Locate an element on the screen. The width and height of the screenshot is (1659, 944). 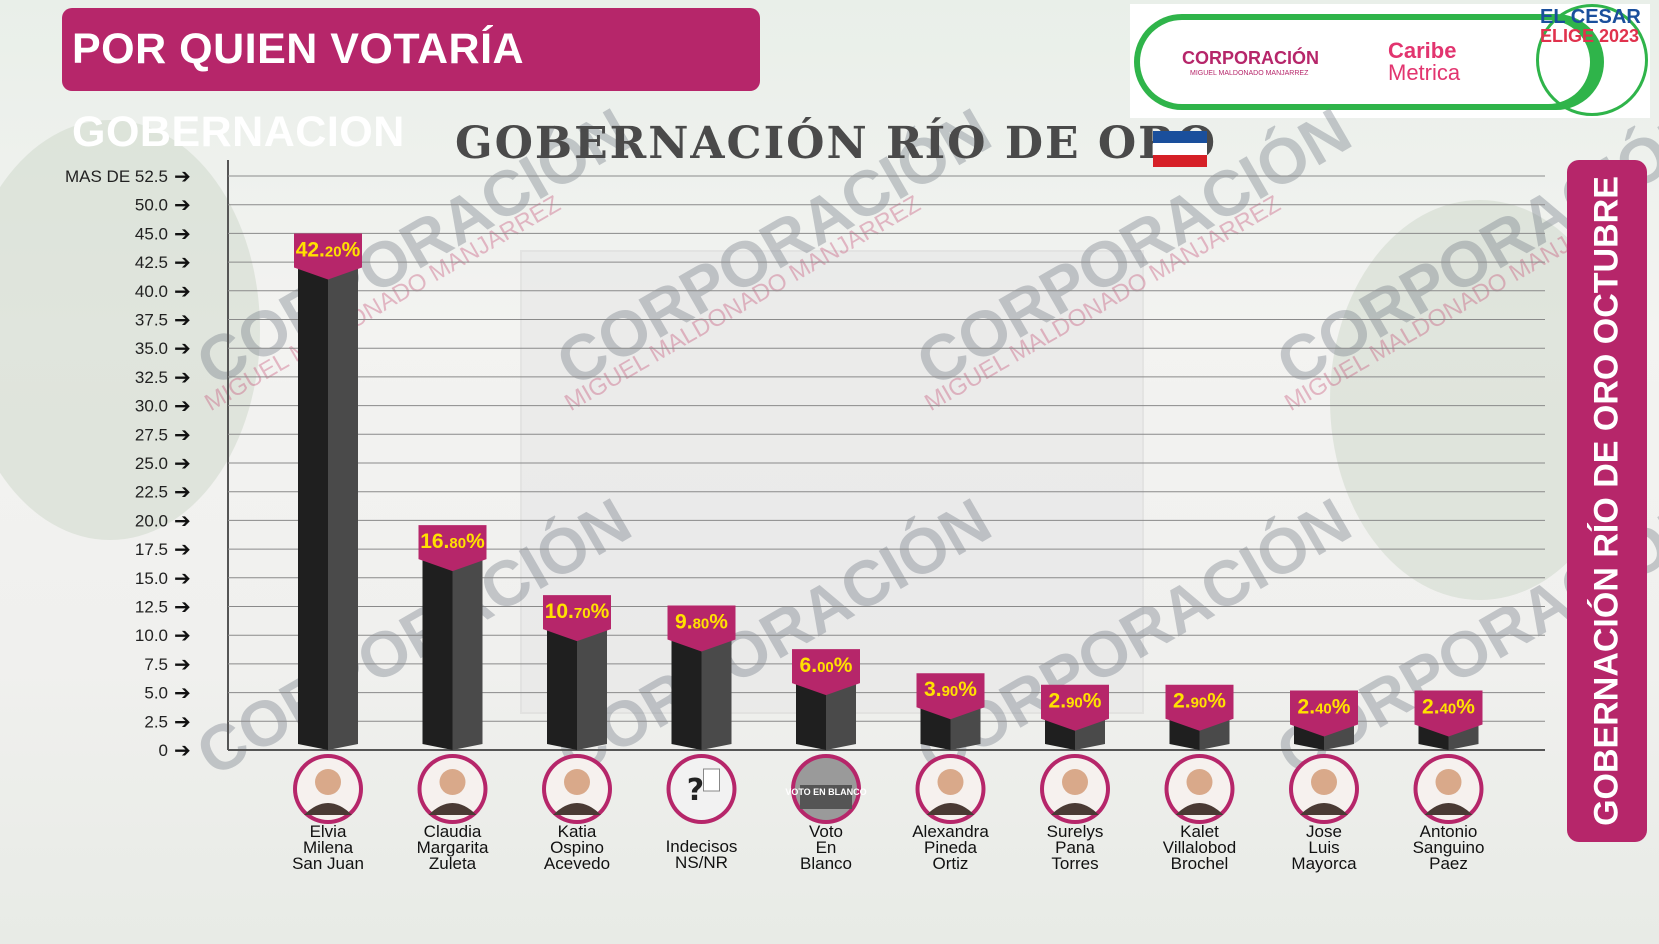
background-tree is located at coordinates (130, 330).